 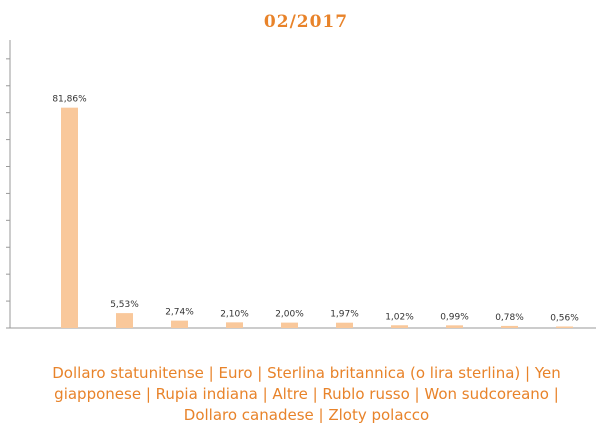 I want to click on legend-entry: Euro, so click(x=235, y=373).